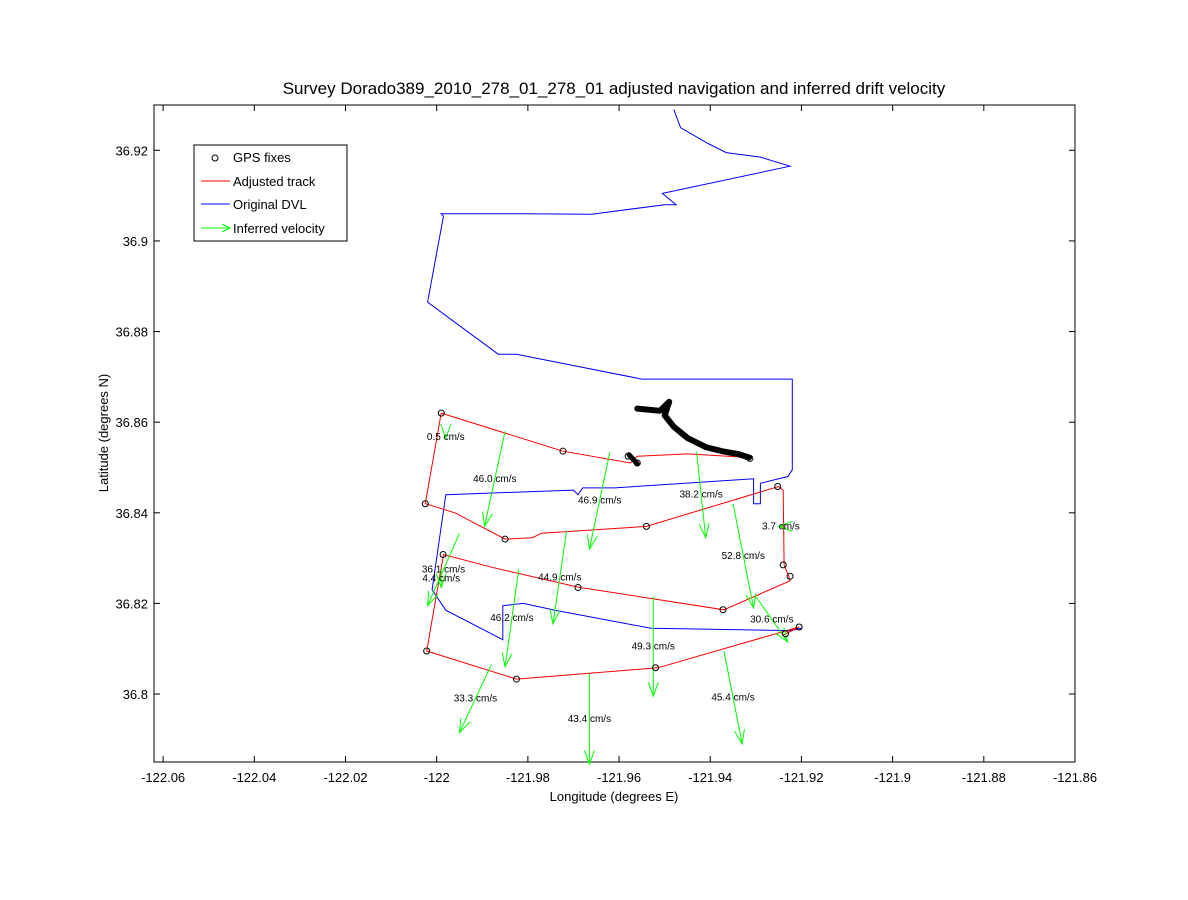 The height and width of the screenshot is (900, 1188). What do you see at coordinates (892, 777) in the screenshot?
I see `x-tick-label: -121.9` at bounding box center [892, 777].